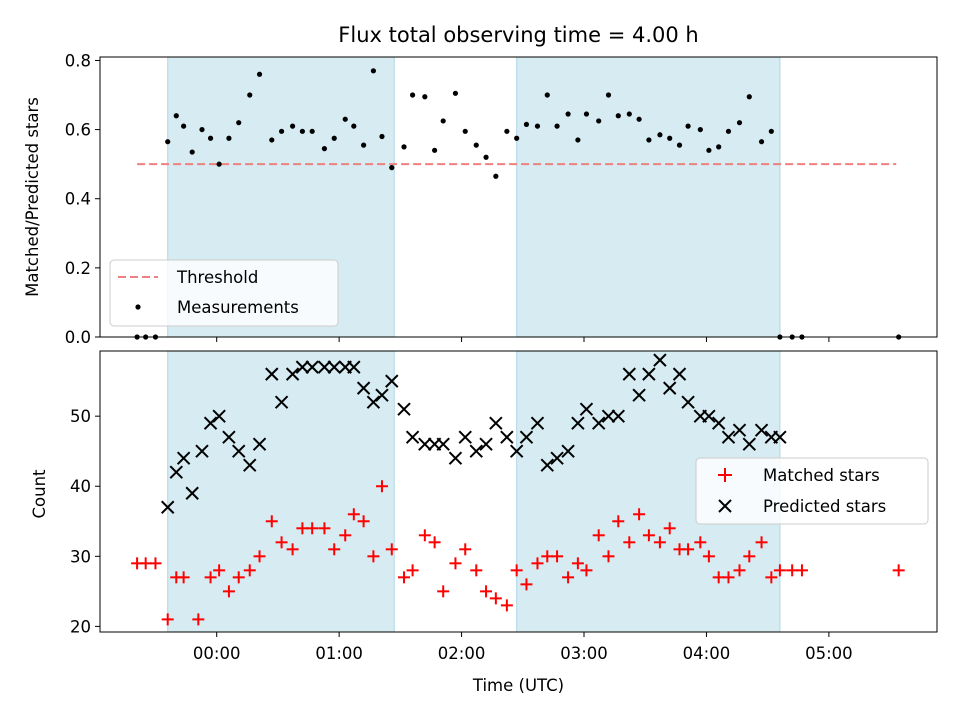 The width and height of the screenshot is (960, 720). What do you see at coordinates (224, 293) in the screenshot?
I see `top-legend: Threshold Measurements` at bounding box center [224, 293].